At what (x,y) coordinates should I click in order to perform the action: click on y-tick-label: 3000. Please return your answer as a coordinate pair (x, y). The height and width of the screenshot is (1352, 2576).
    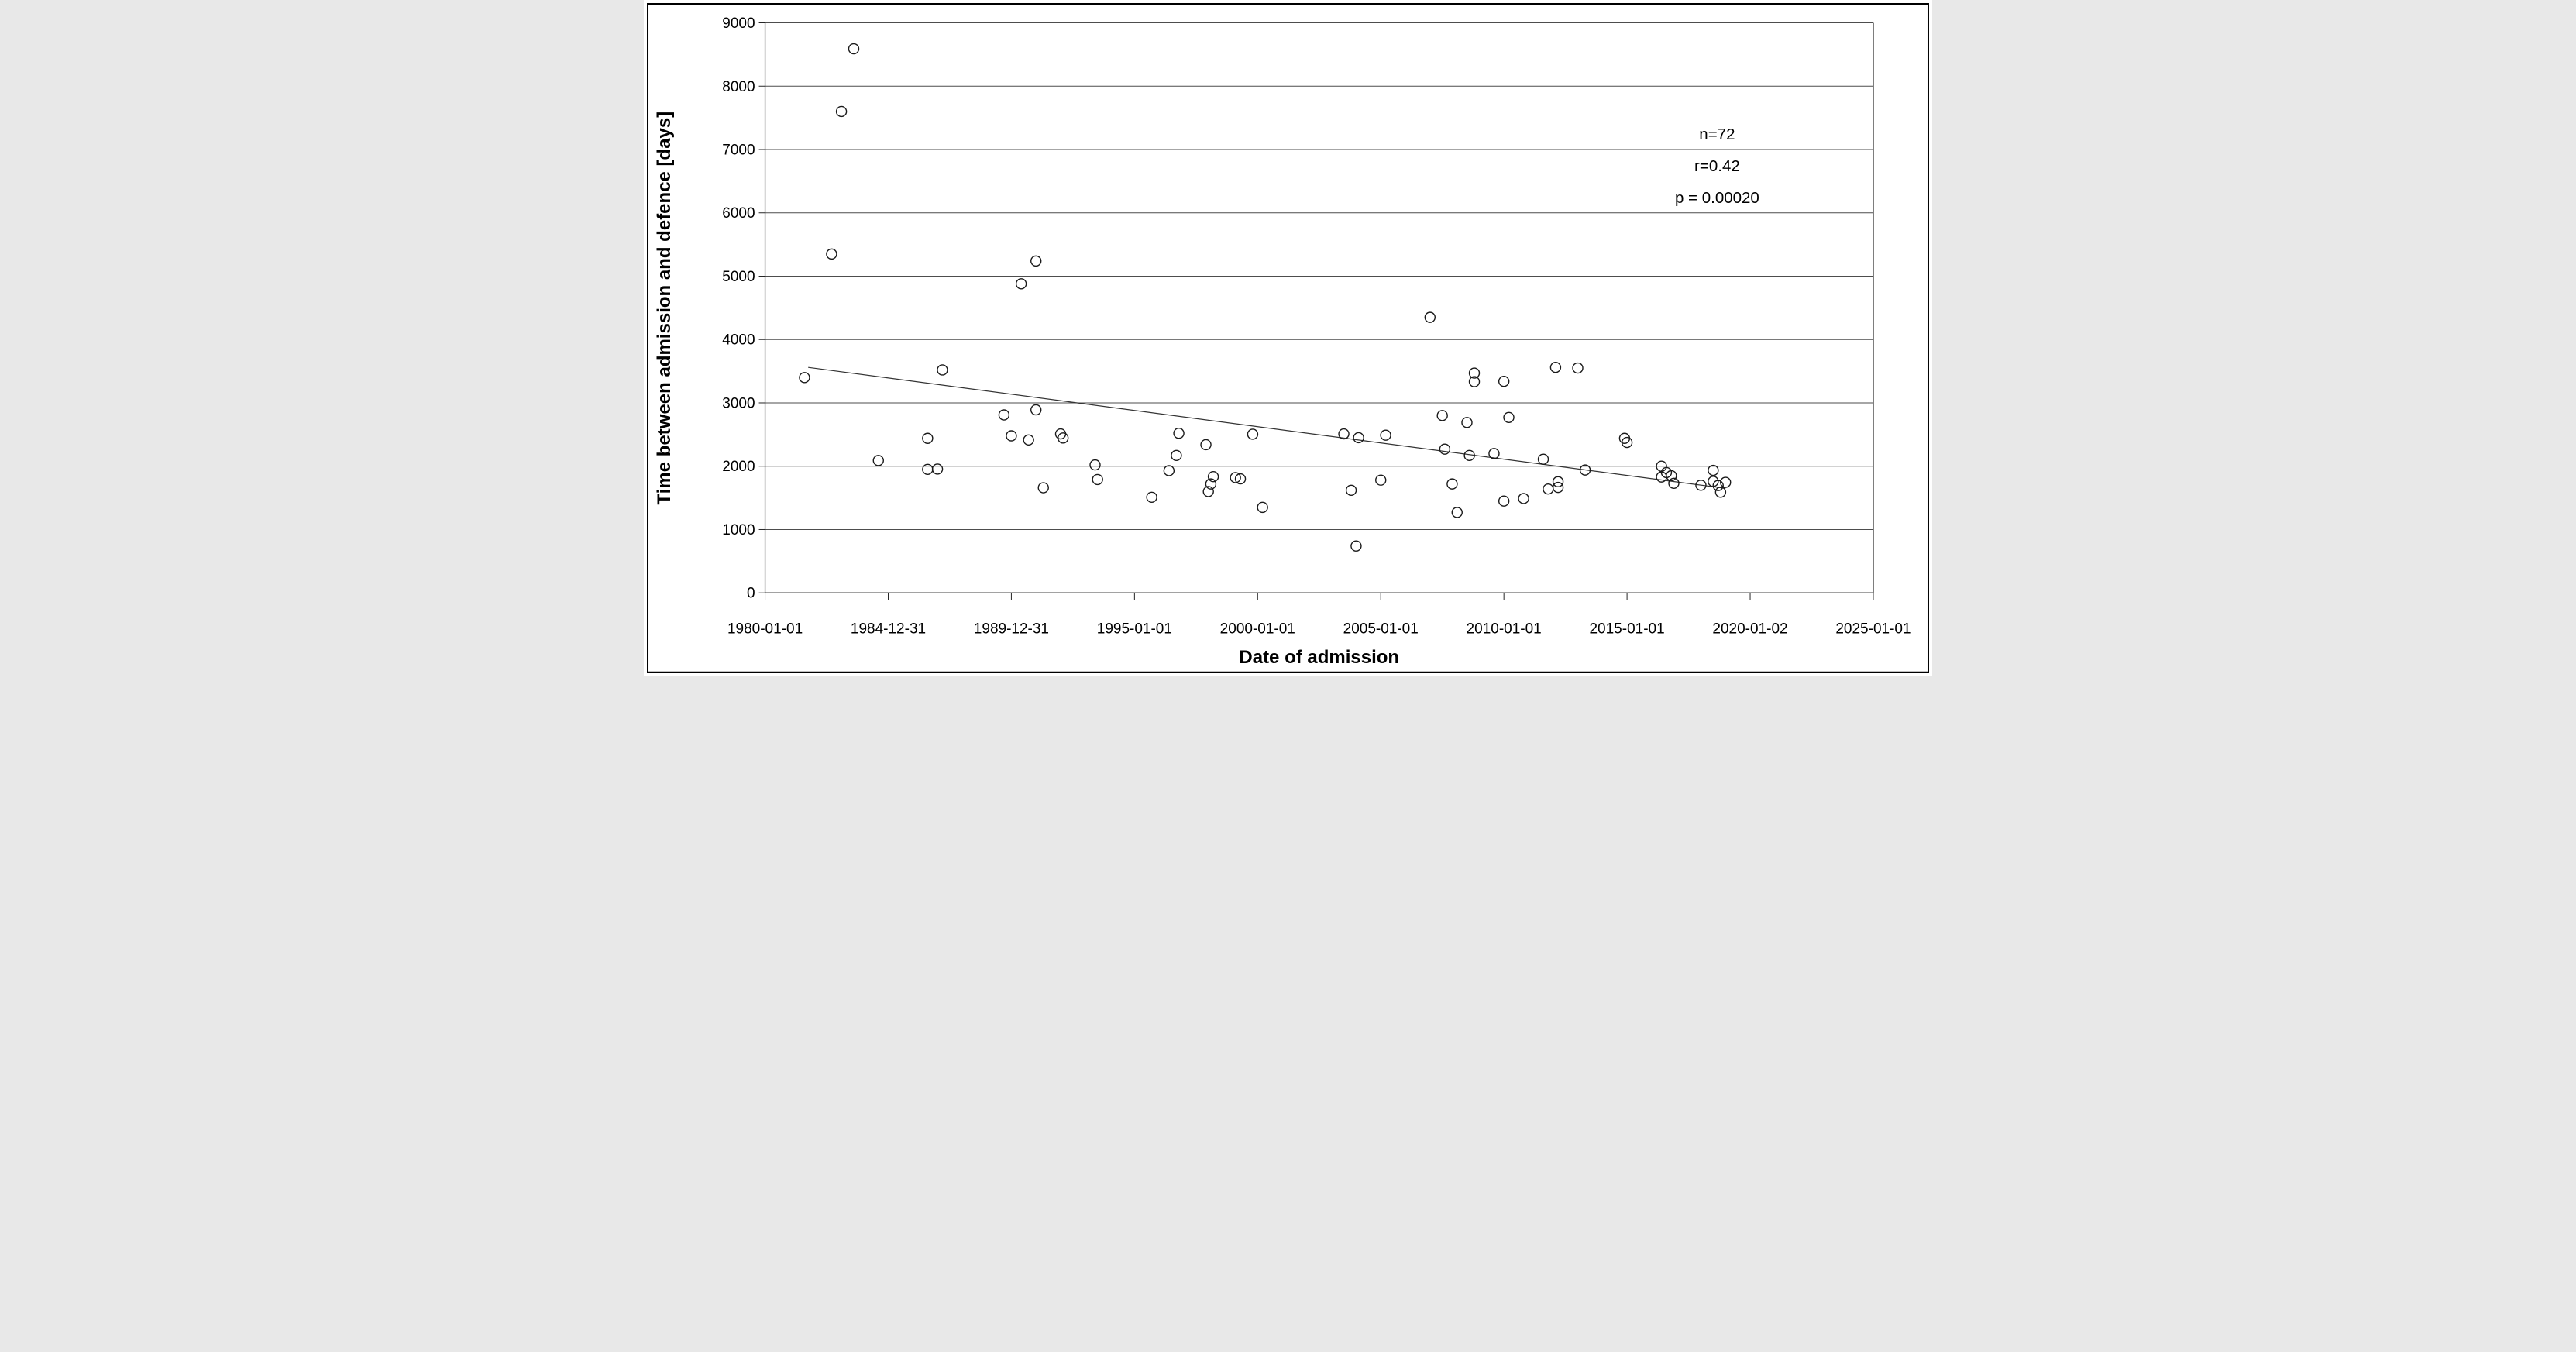
    Looking at the image, I should click on (738, 403).